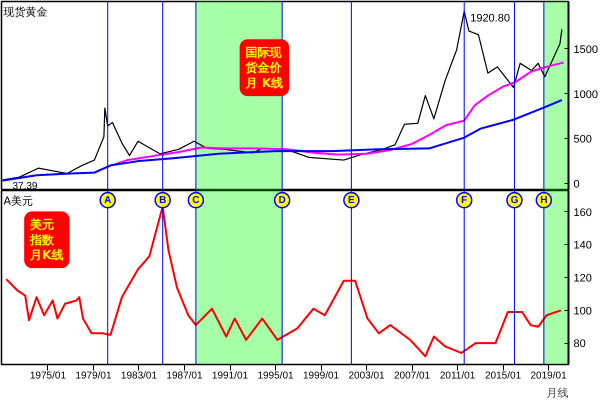  What do you see at coordinates (544, 200) in the screenshot?
I see `ref-line-label: H` at bounding box center [544, 200].